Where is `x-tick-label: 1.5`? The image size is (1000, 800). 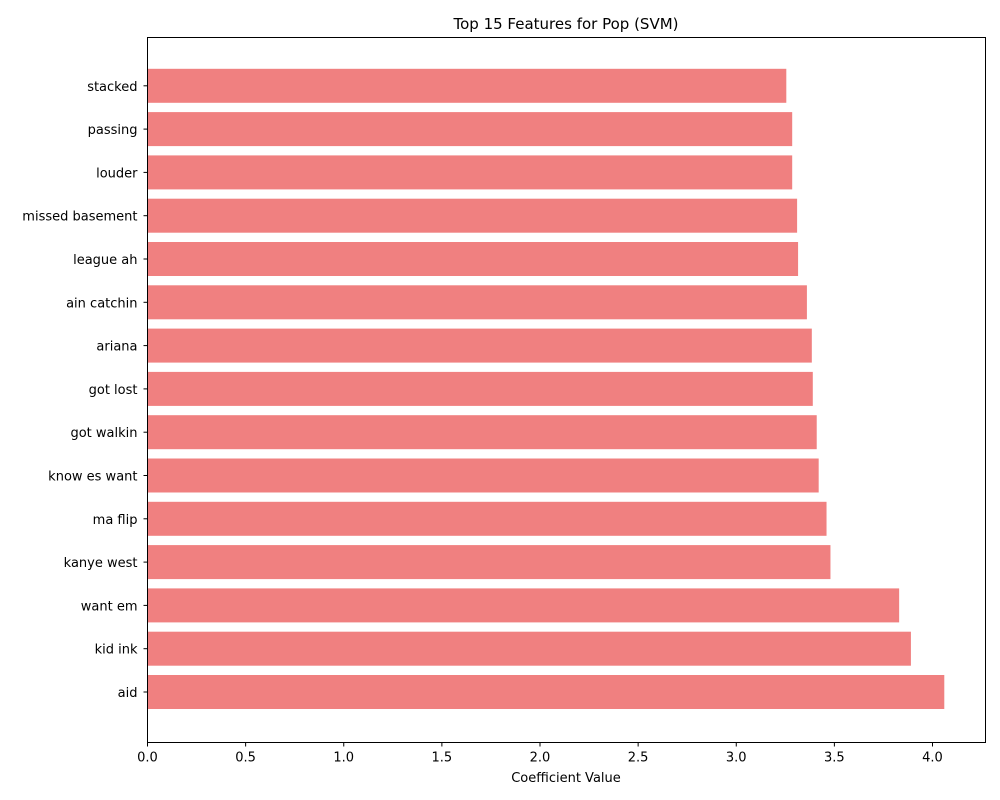
x-tick-label: 1.5 is located at coordinates (442, 758).